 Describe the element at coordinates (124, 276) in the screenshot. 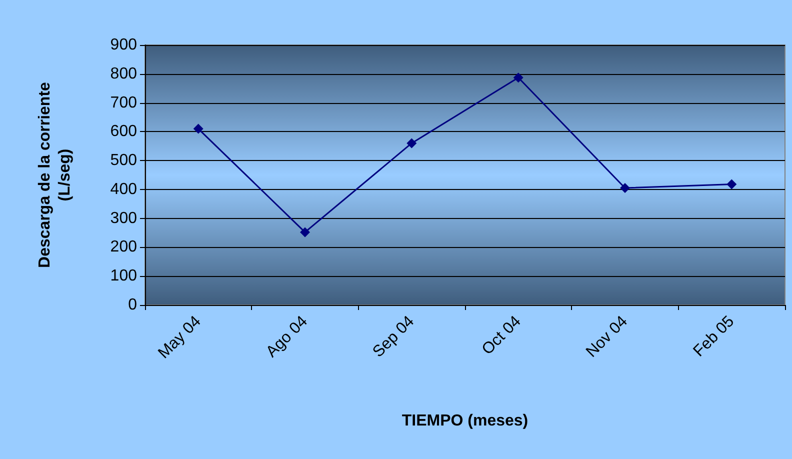

I see `y-tick-label: 100` at that location.